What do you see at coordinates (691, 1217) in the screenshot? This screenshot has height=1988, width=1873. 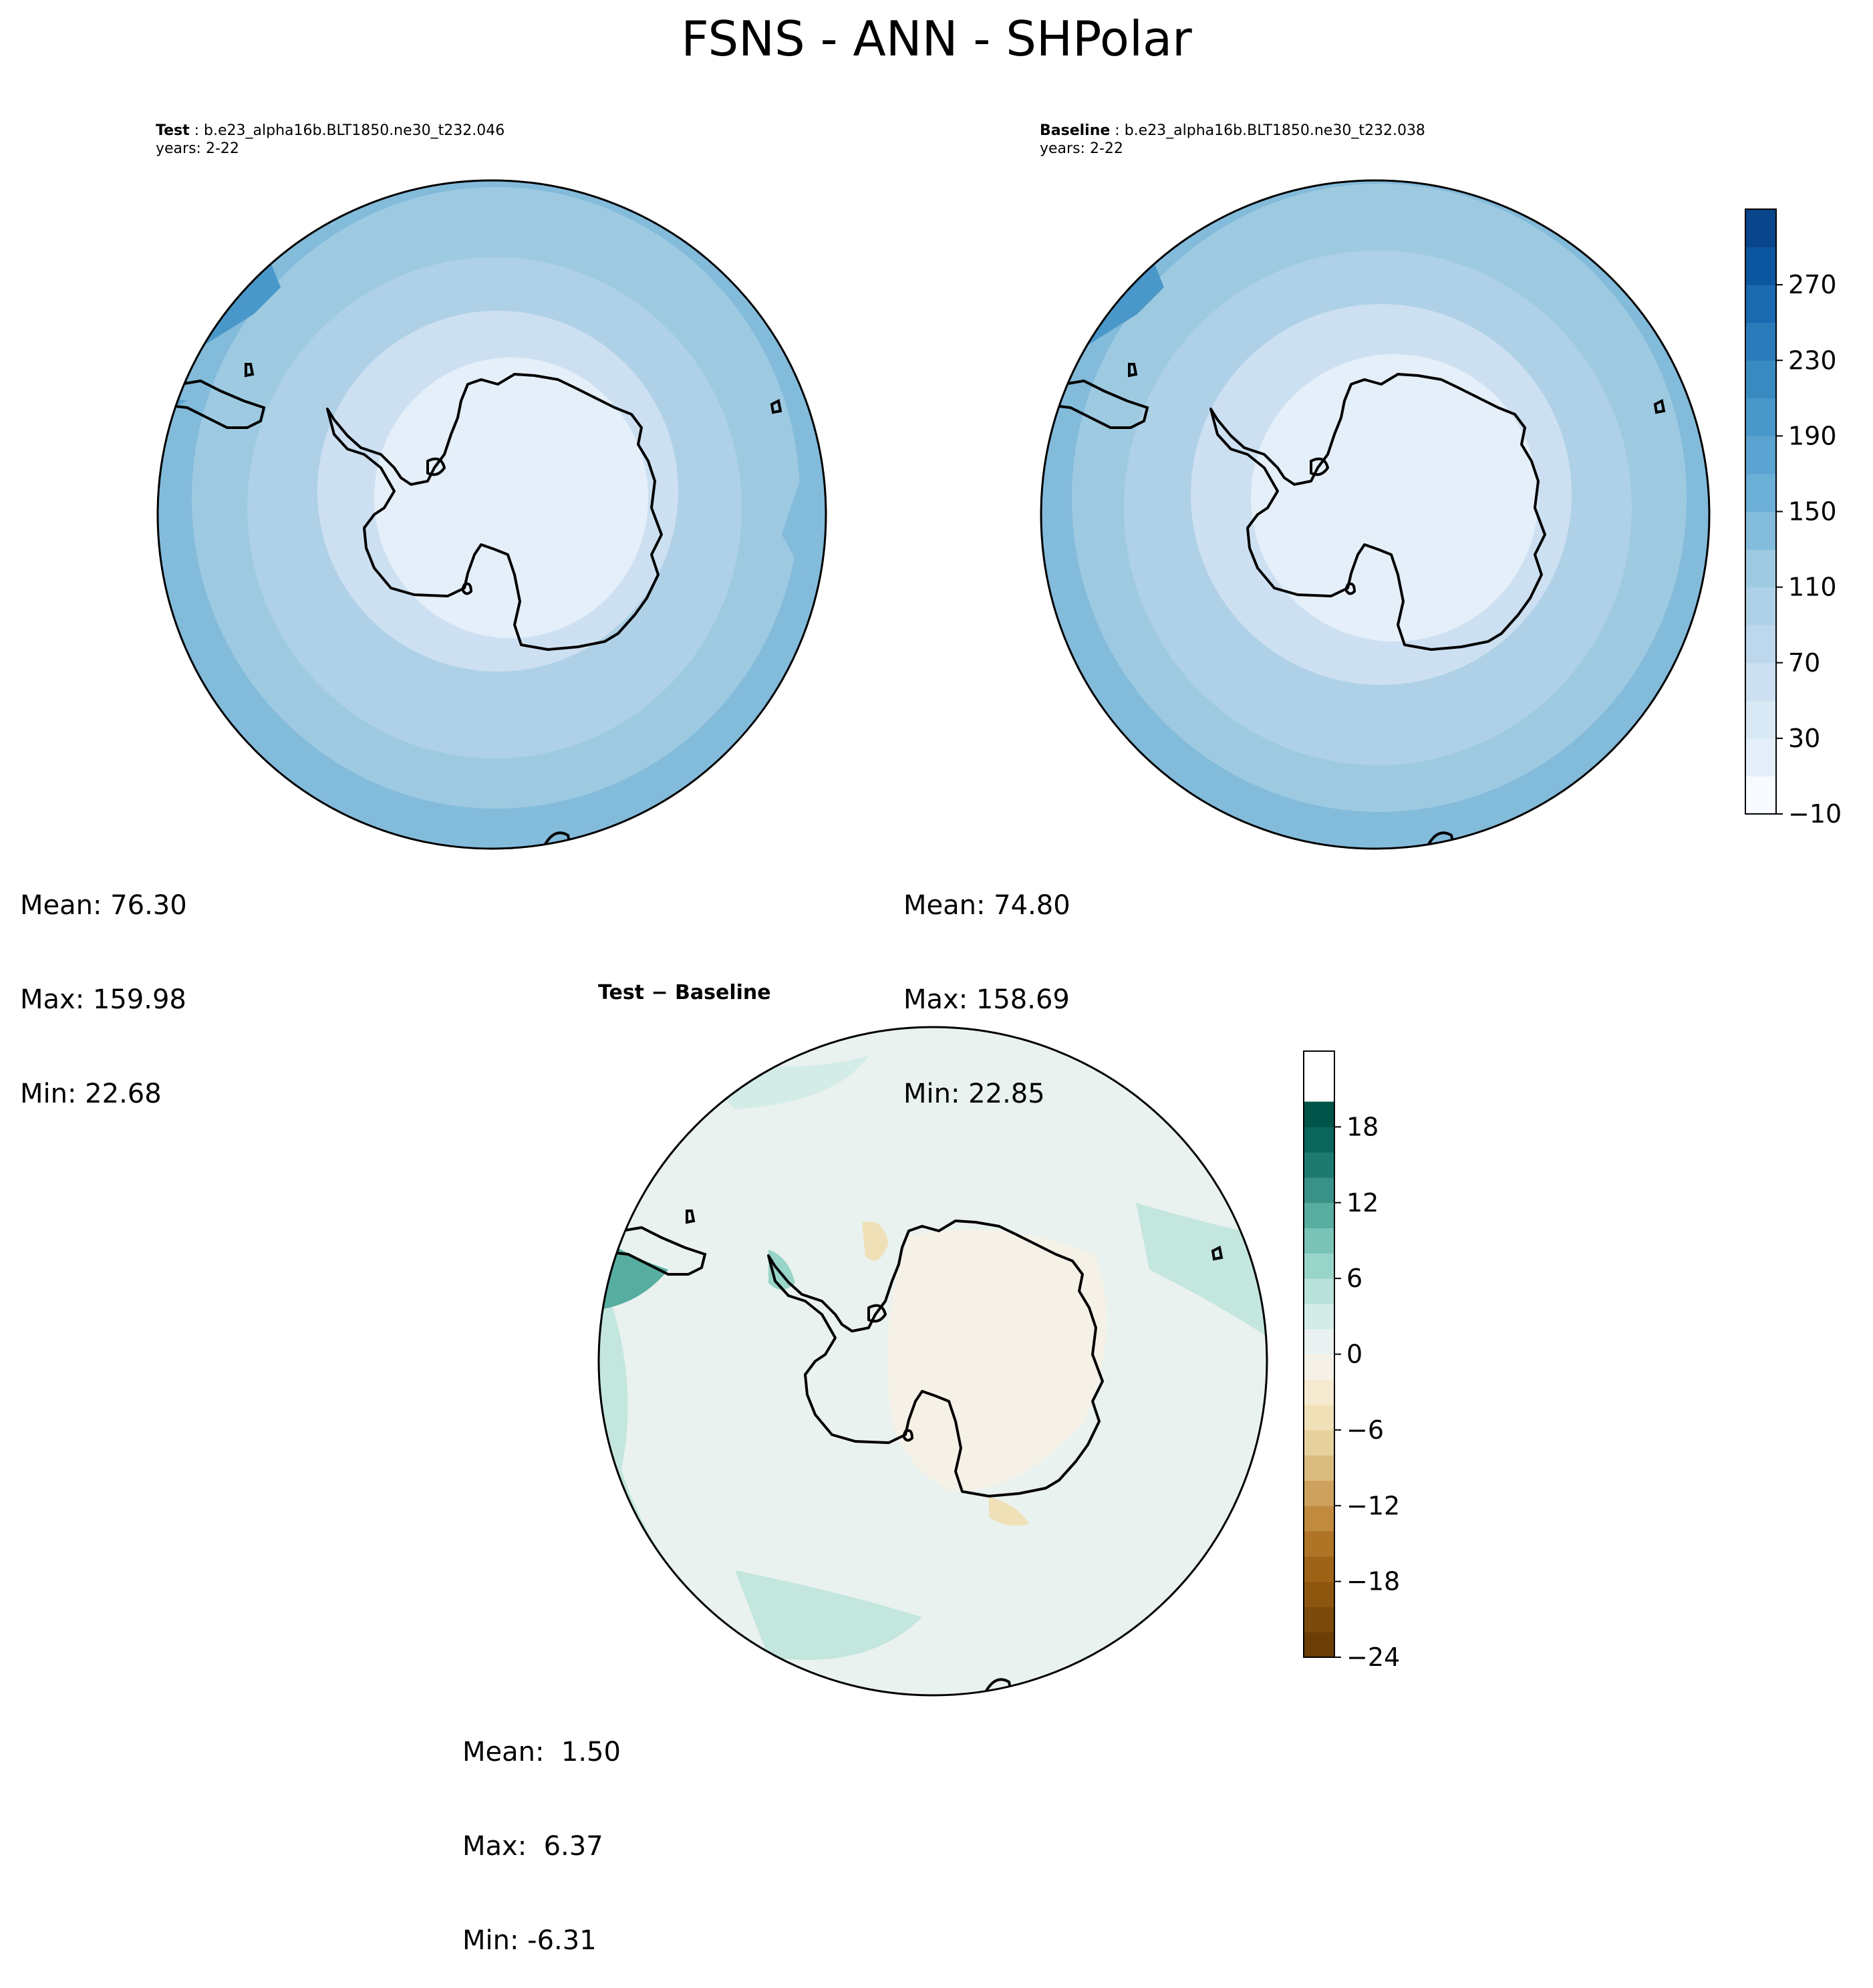 I see `diff-falkland-outline` at bounding box center [691, 1217].